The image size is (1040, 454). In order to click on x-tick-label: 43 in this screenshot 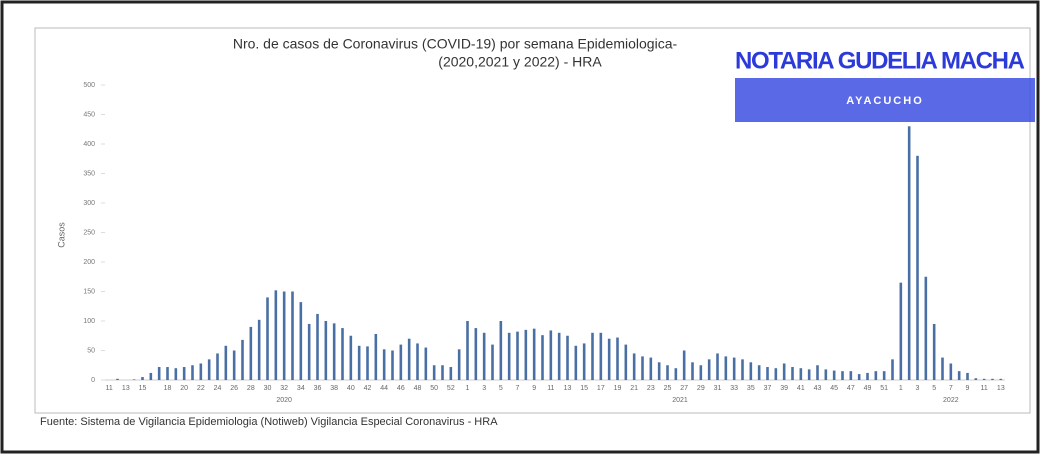, I will do `click(818, 388)`.